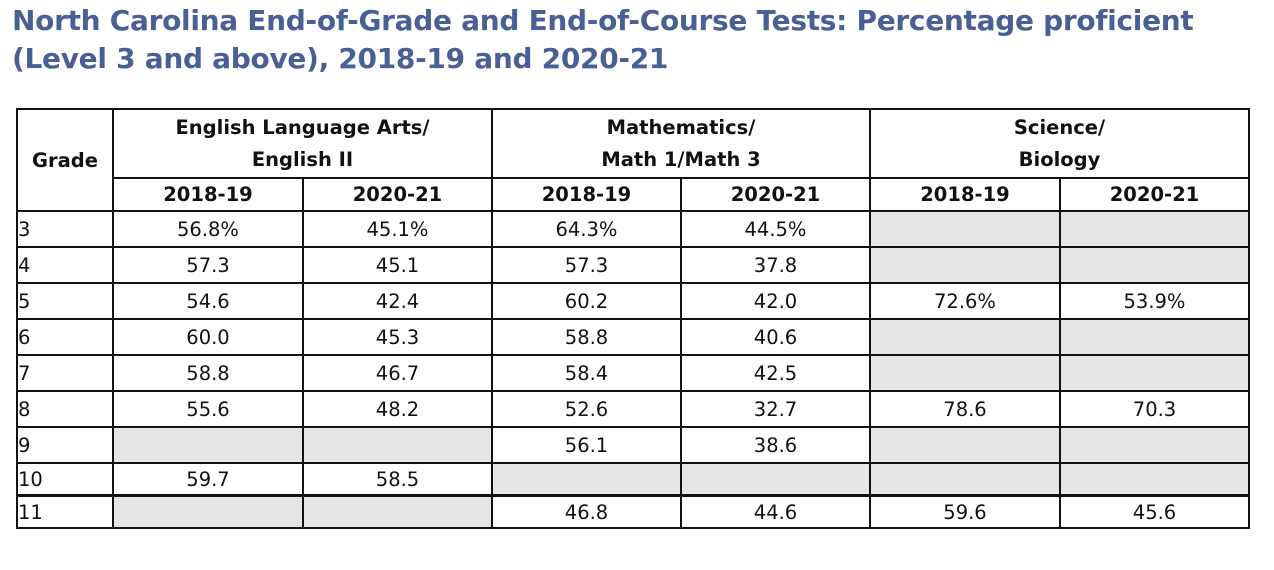 The height and width of the screenshot is (570, 1274). I want to click on value-cell: 58.4, so click(586, 373).